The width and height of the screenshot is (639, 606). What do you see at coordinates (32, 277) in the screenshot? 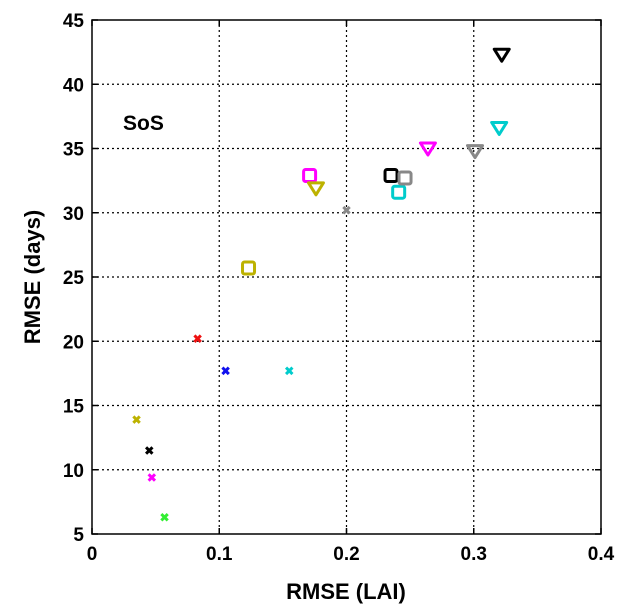
I see `y-axis-title: RMSE (days)` at bounding box center [32, 277].